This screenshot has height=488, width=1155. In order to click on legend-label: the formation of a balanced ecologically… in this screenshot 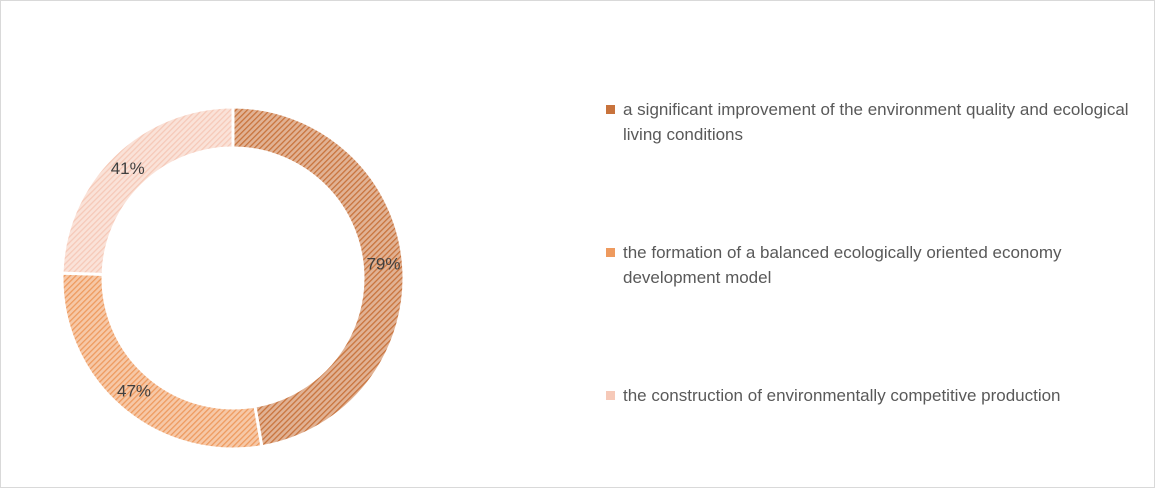, I will do `click(842, 265)`.